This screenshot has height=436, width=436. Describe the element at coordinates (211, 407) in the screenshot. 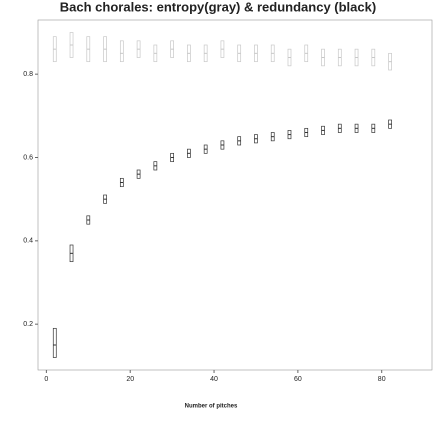

I see `x-axis-label: Number of pitches` at that location.